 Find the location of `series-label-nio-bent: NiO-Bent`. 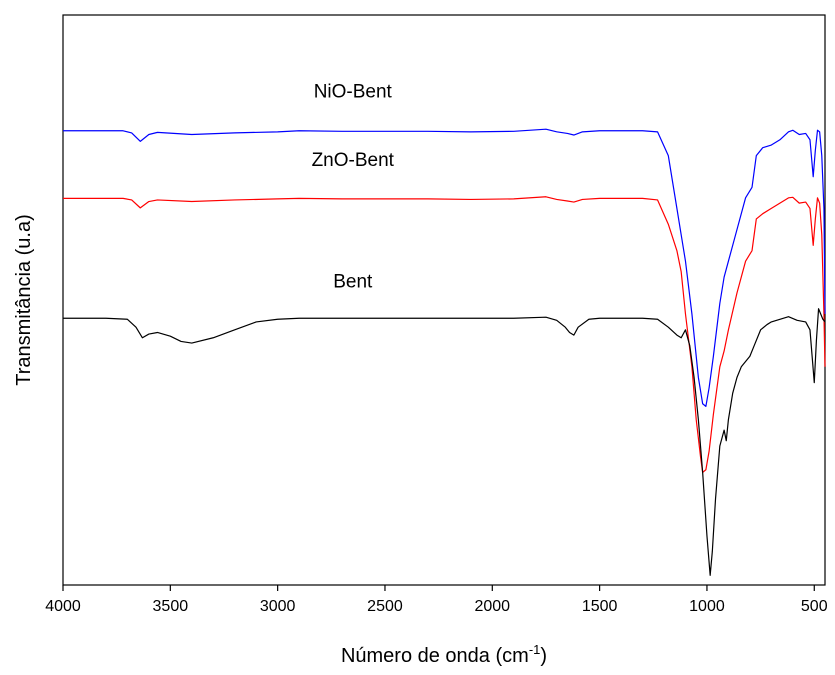

series-label-nio-bent: NiO-Bent is located at coordinates (353, 92).